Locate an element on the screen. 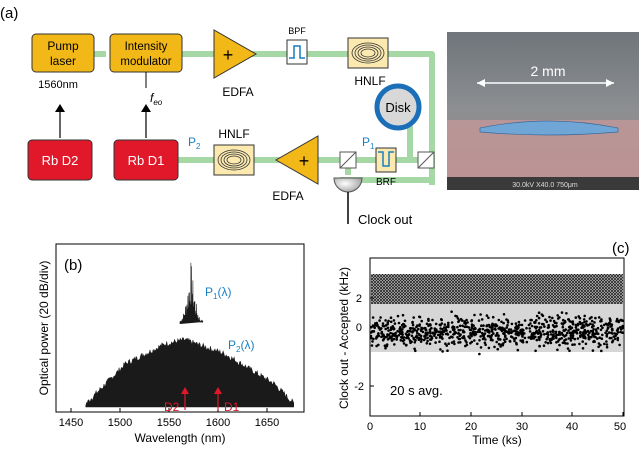 The height and width of the screenshot is (451, 641). pump-laser-line2: laser is located at coordinates (63, 61).